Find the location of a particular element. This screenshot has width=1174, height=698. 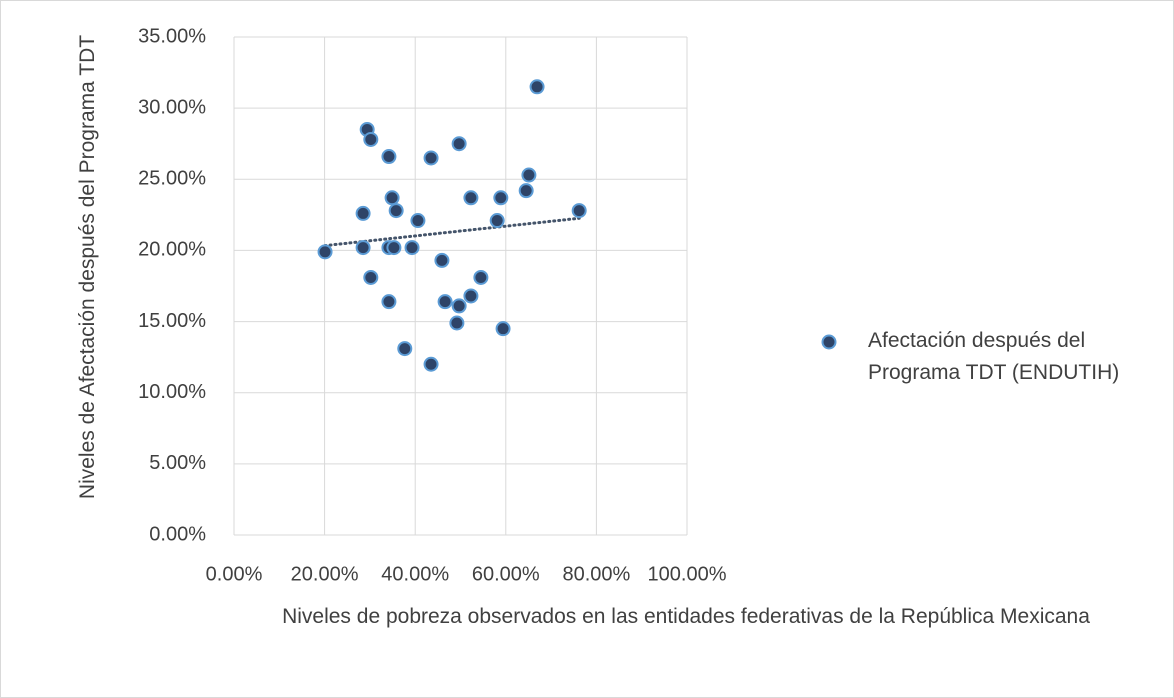

y-tick-label: 0.00% is located at coordinates (177, 534).